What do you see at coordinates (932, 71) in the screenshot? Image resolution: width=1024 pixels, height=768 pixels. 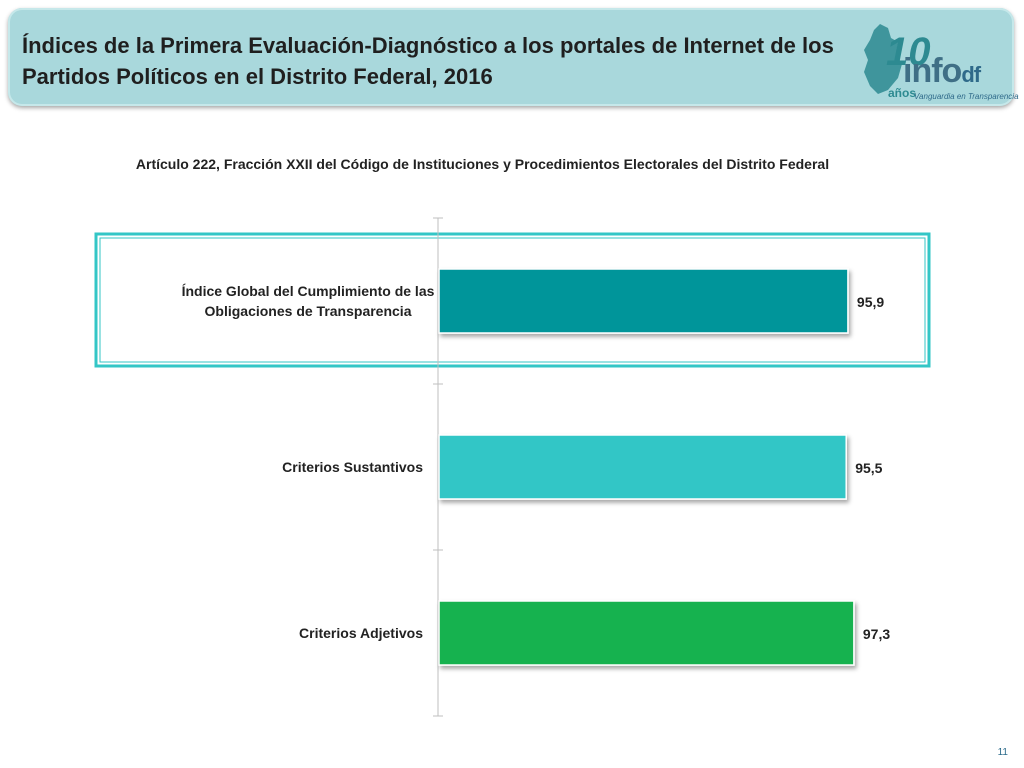 I see `logo-brand-main: info` at bounding box center [932, 71].